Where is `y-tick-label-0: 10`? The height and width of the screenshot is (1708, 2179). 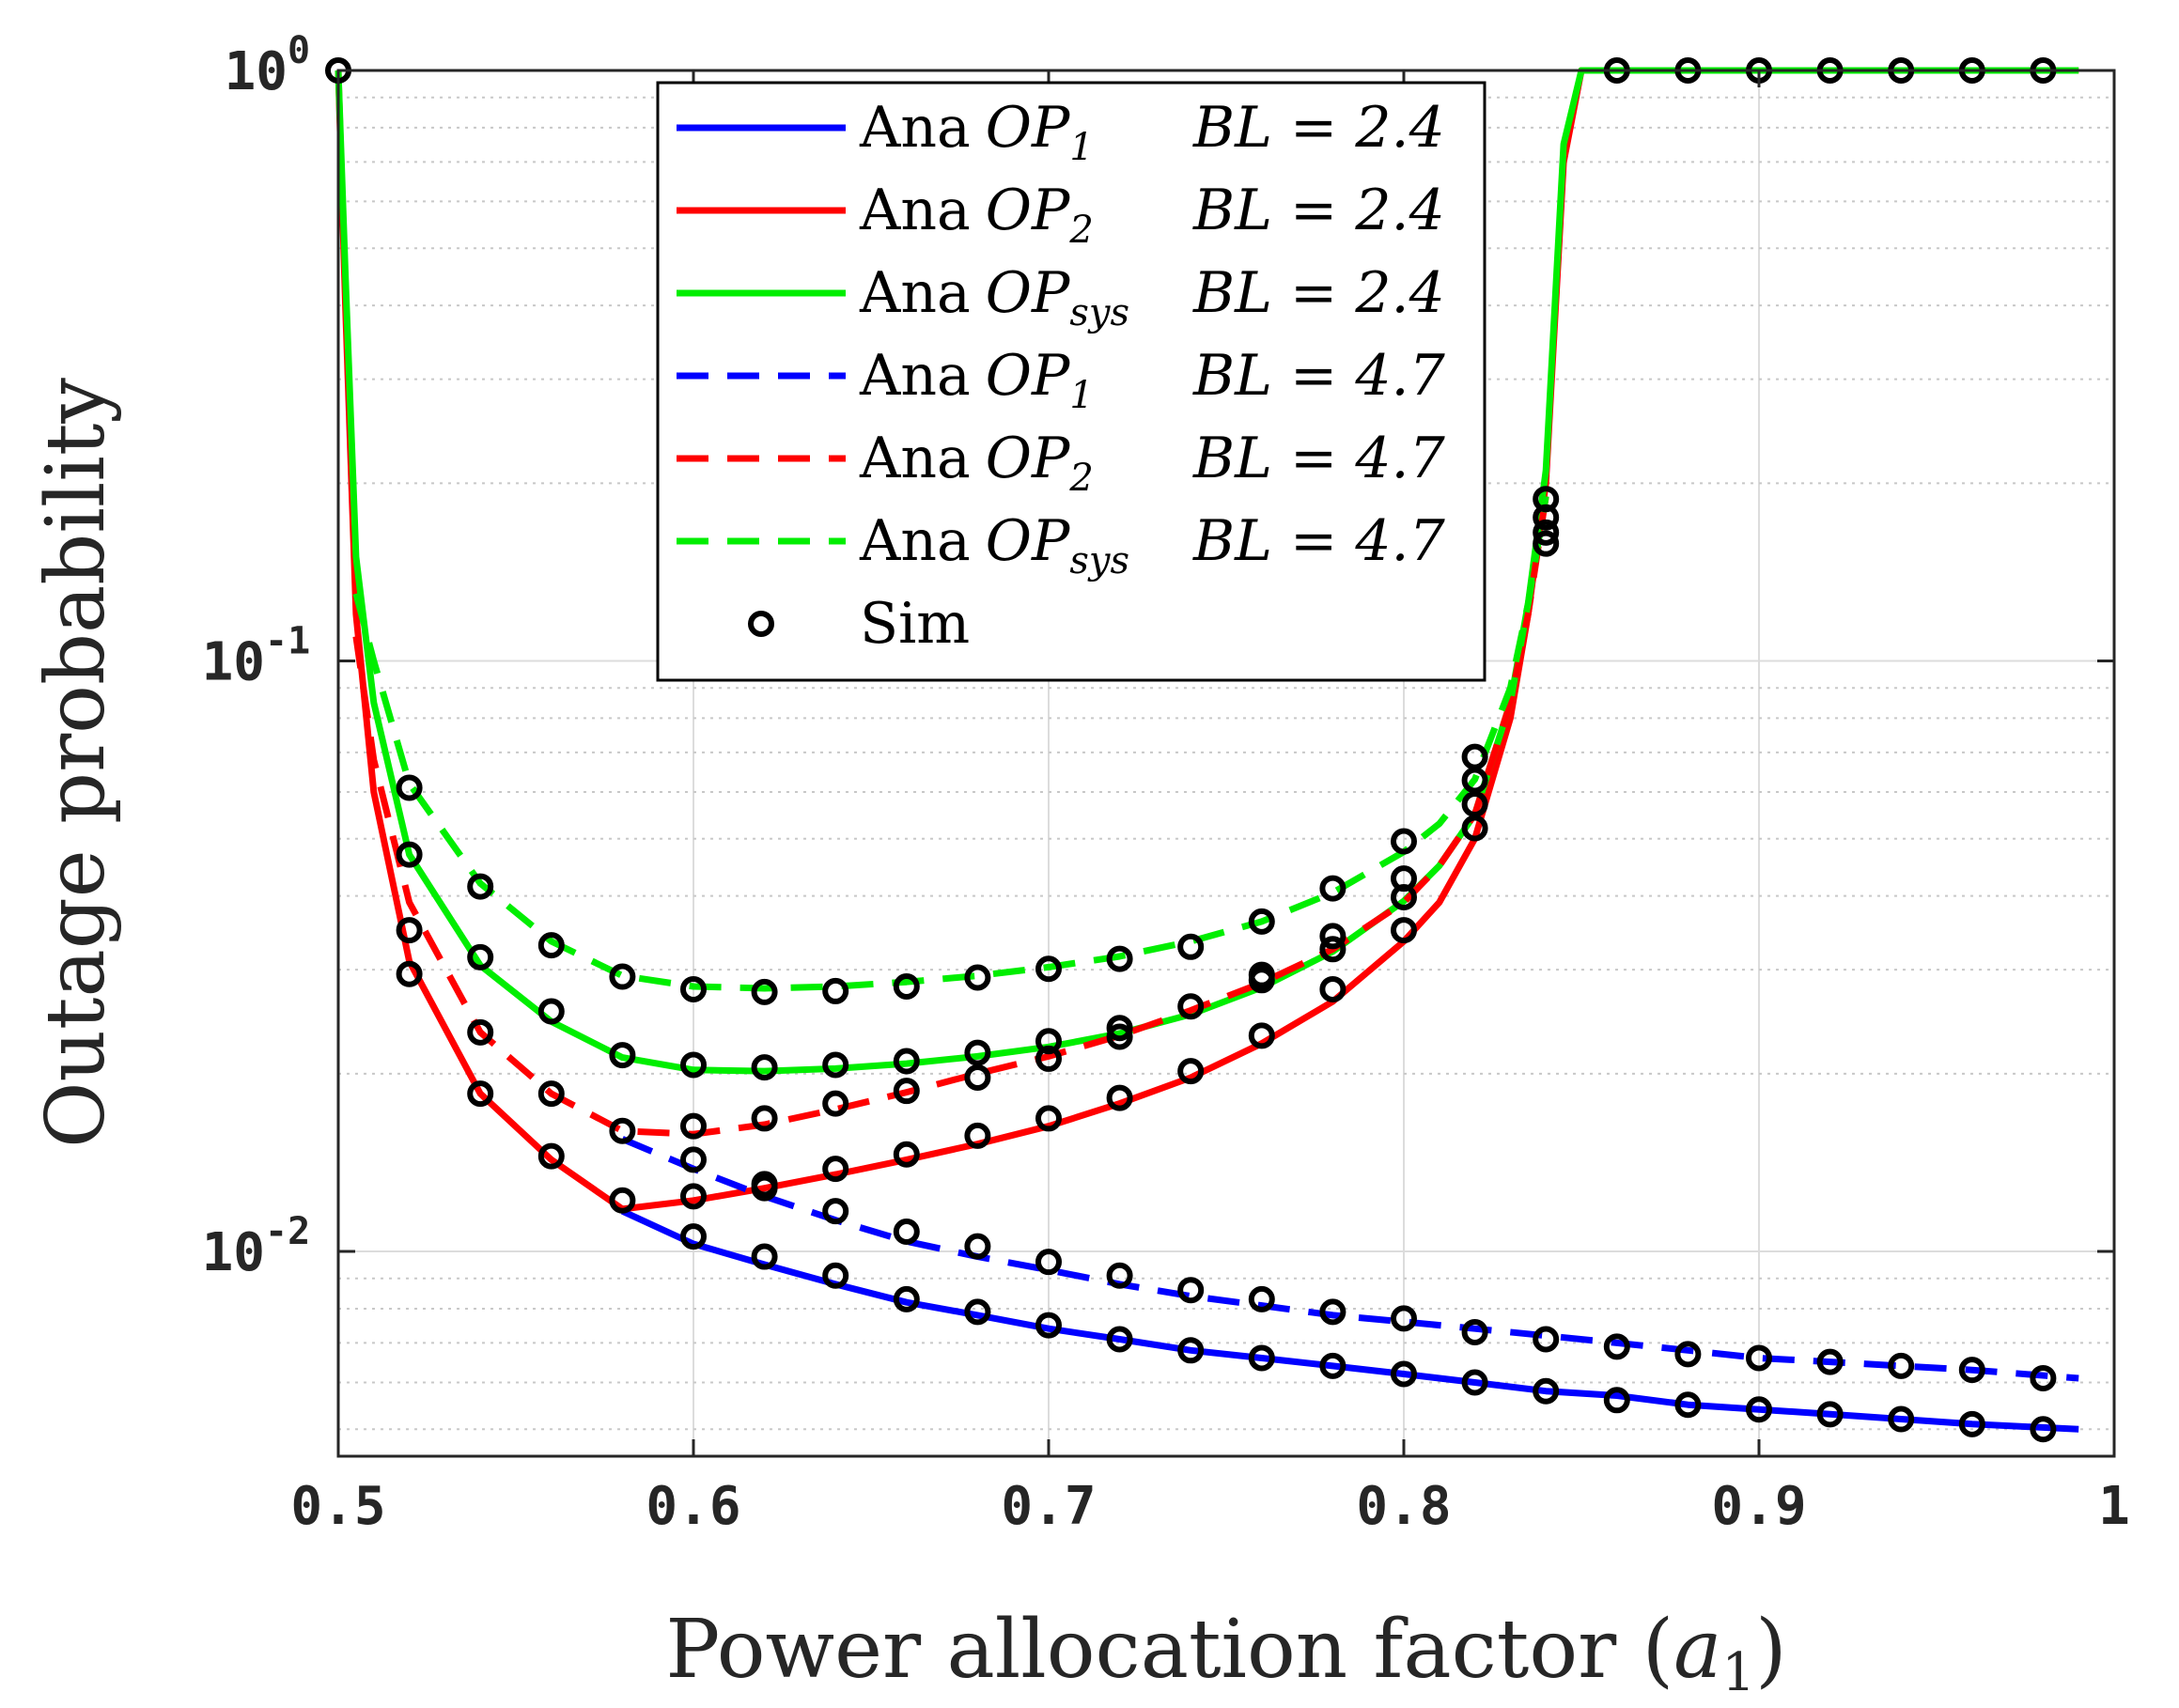
y-tick-label-0: 10 is located at coordinates (256, 71).